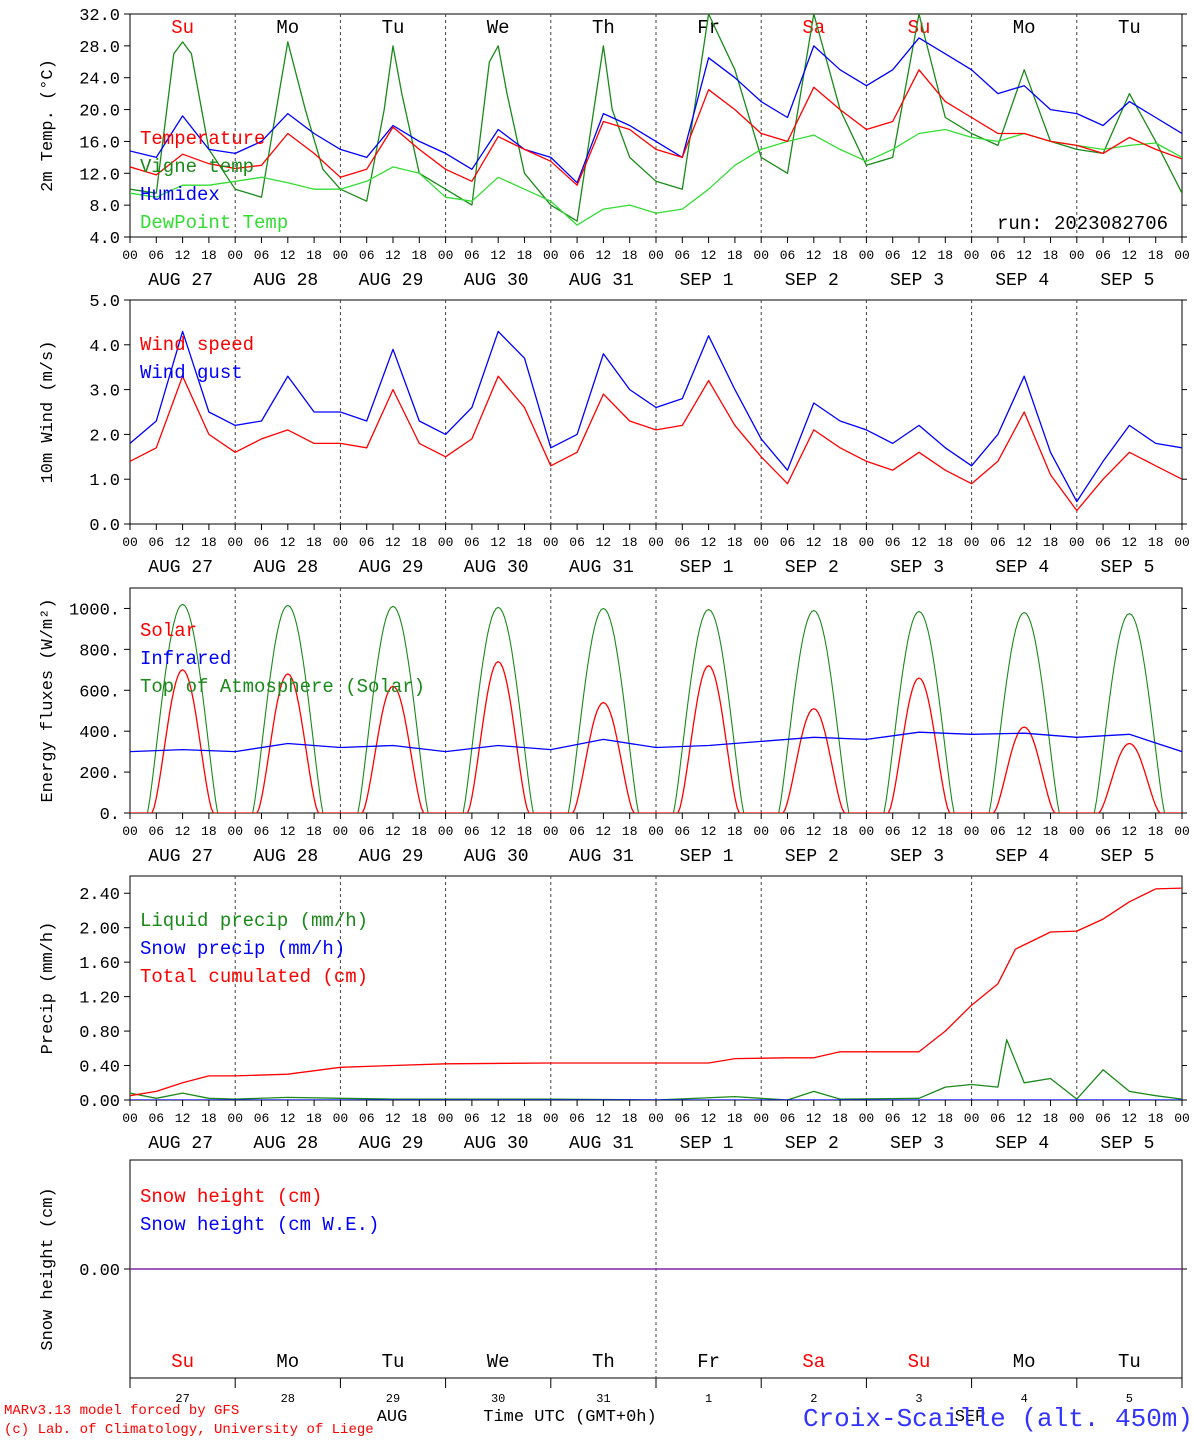 The image size is (1194, 1440). What do you see at coordinates (104, 481) in the screenshot?
I see `y-tick-label: 1.0` at bounding box center [104, 481].